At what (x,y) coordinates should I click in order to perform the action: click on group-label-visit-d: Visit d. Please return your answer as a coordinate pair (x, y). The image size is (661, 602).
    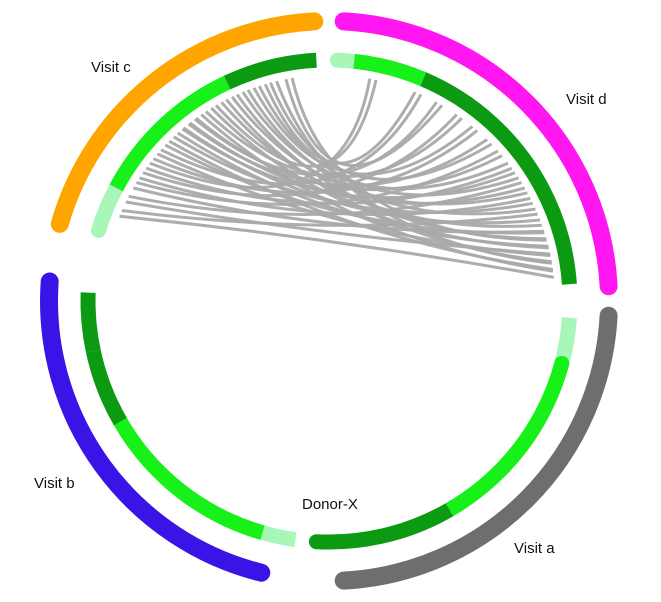
    Looking at the image, I should click on (586, 99).